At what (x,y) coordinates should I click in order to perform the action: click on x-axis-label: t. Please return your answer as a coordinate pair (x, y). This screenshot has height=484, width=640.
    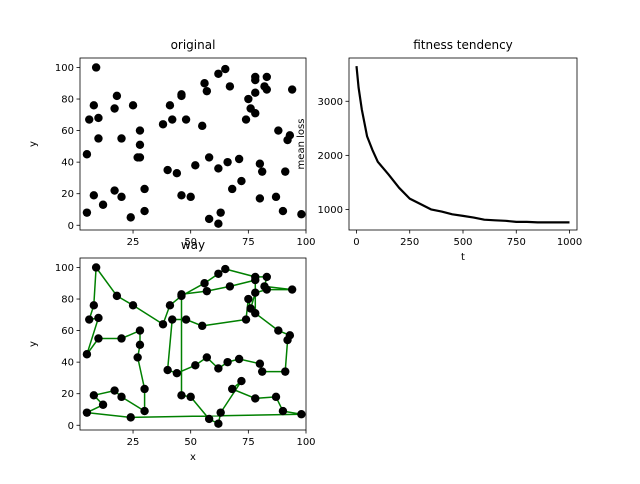
    Looking at the image, I should click on (463, 257).